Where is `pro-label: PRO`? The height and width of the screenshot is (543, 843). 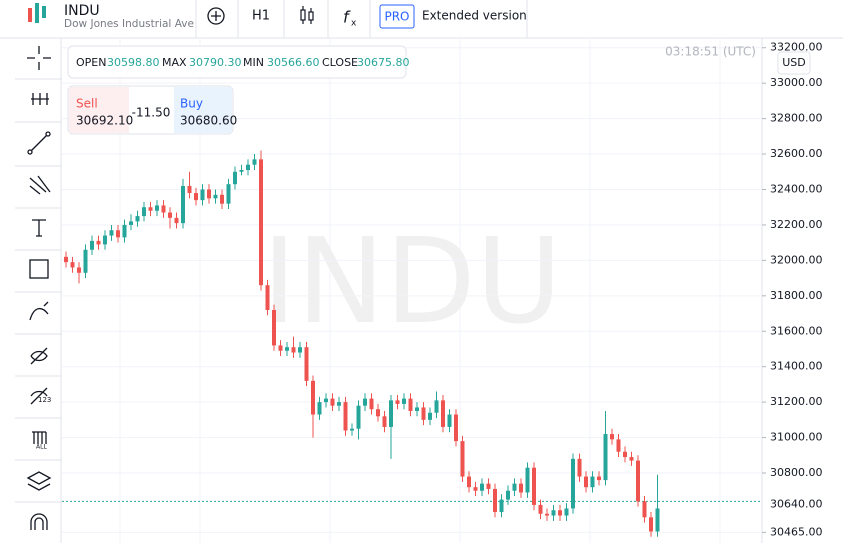 pro-label: PRO is located at coordinates (396, 17).